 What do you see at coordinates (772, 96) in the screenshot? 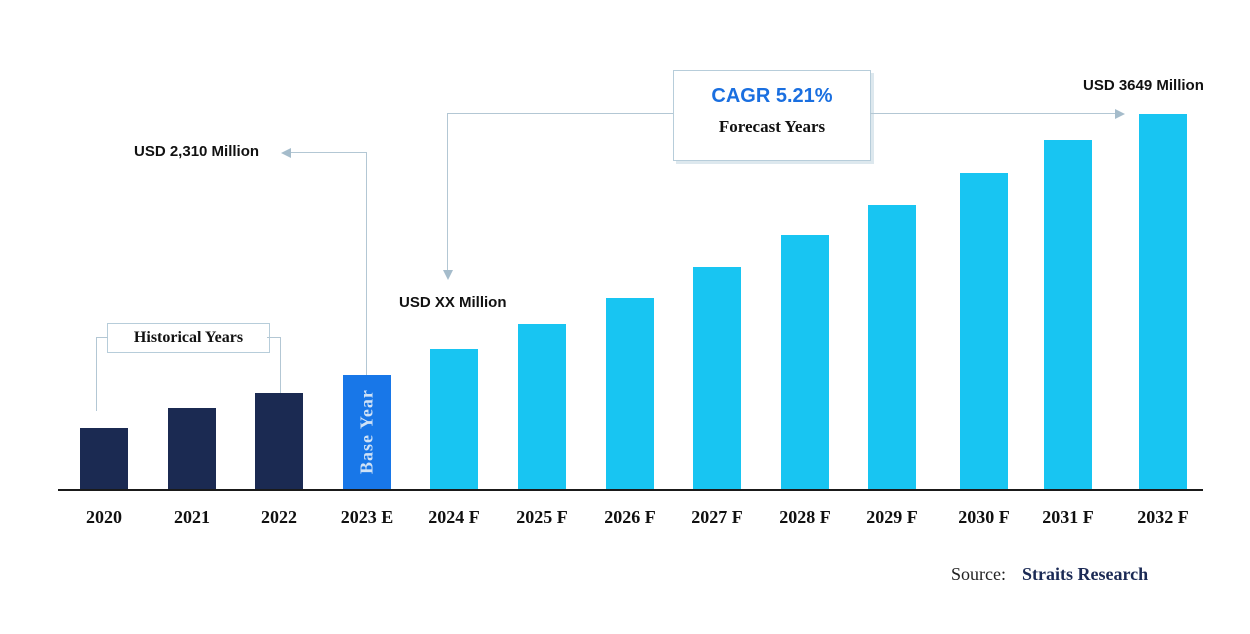
I see `cagr-value-label: CAGR 5.21%` at bounding box center [772, 96].